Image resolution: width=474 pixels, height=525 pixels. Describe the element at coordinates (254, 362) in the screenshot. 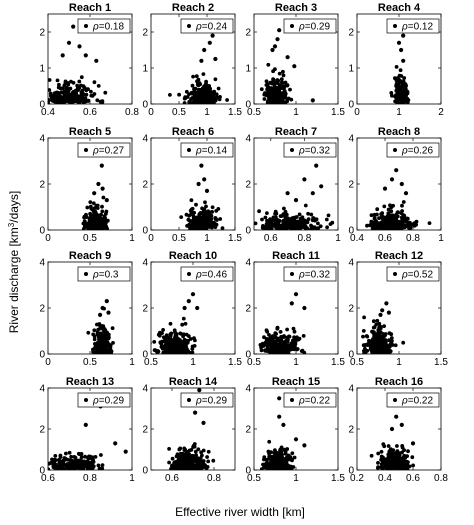

I see `x-tick-label: 0.5` at that location.